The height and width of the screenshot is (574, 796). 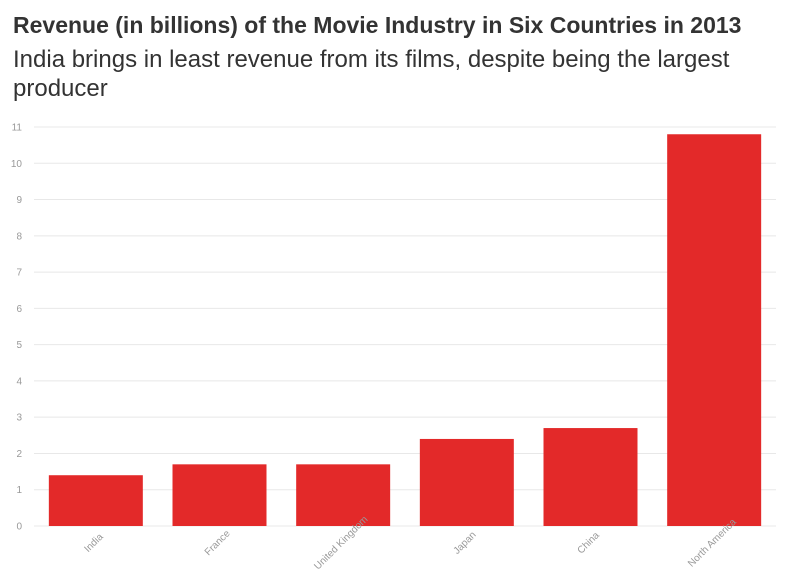 What do you see at coordinates (19, 273) in the screenshot?
I see `y-tick-label: 7` at bounding box center [19, 273].